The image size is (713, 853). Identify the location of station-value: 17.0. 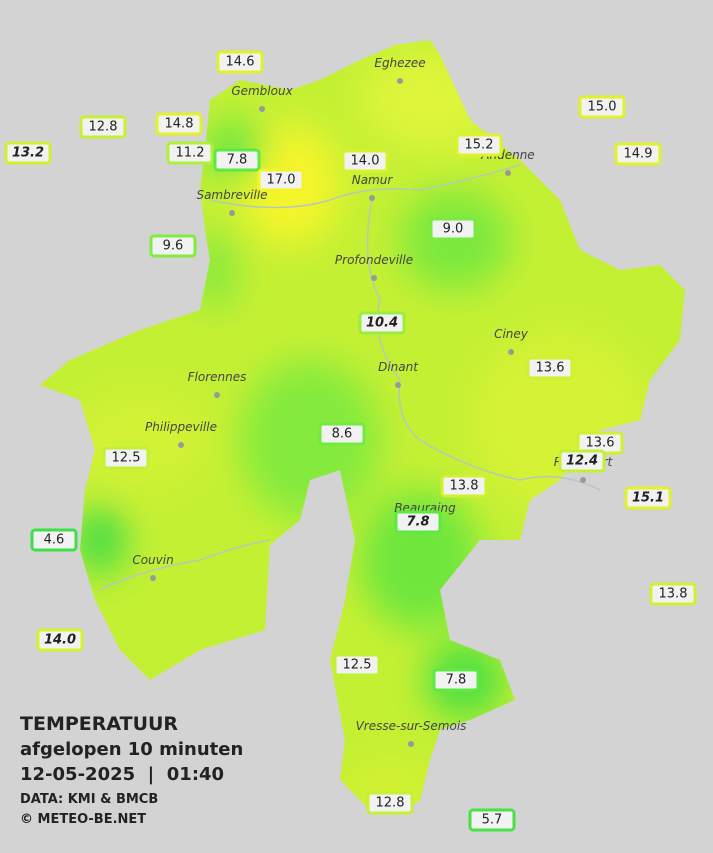
(281, 180).